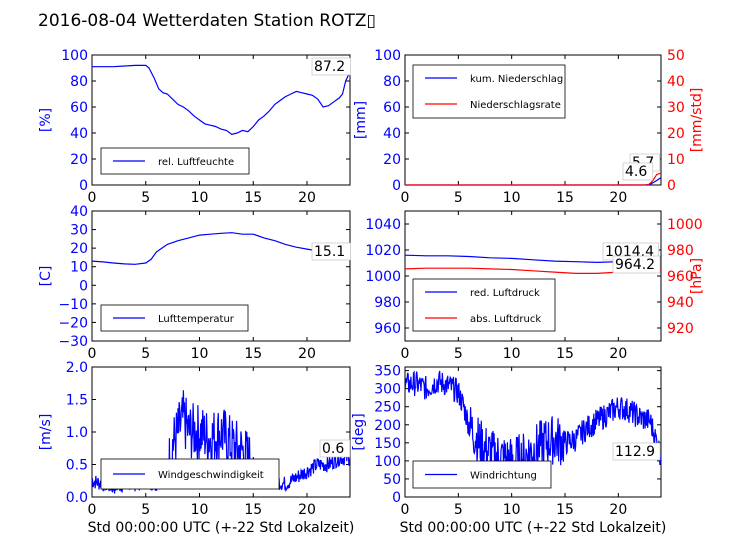 The width and height of the screenshot is (736, 552). What do you see at coordinates (387, 329) in the screenshot?
I see `y-tick-label: 960` at bounding box center [387, 329].